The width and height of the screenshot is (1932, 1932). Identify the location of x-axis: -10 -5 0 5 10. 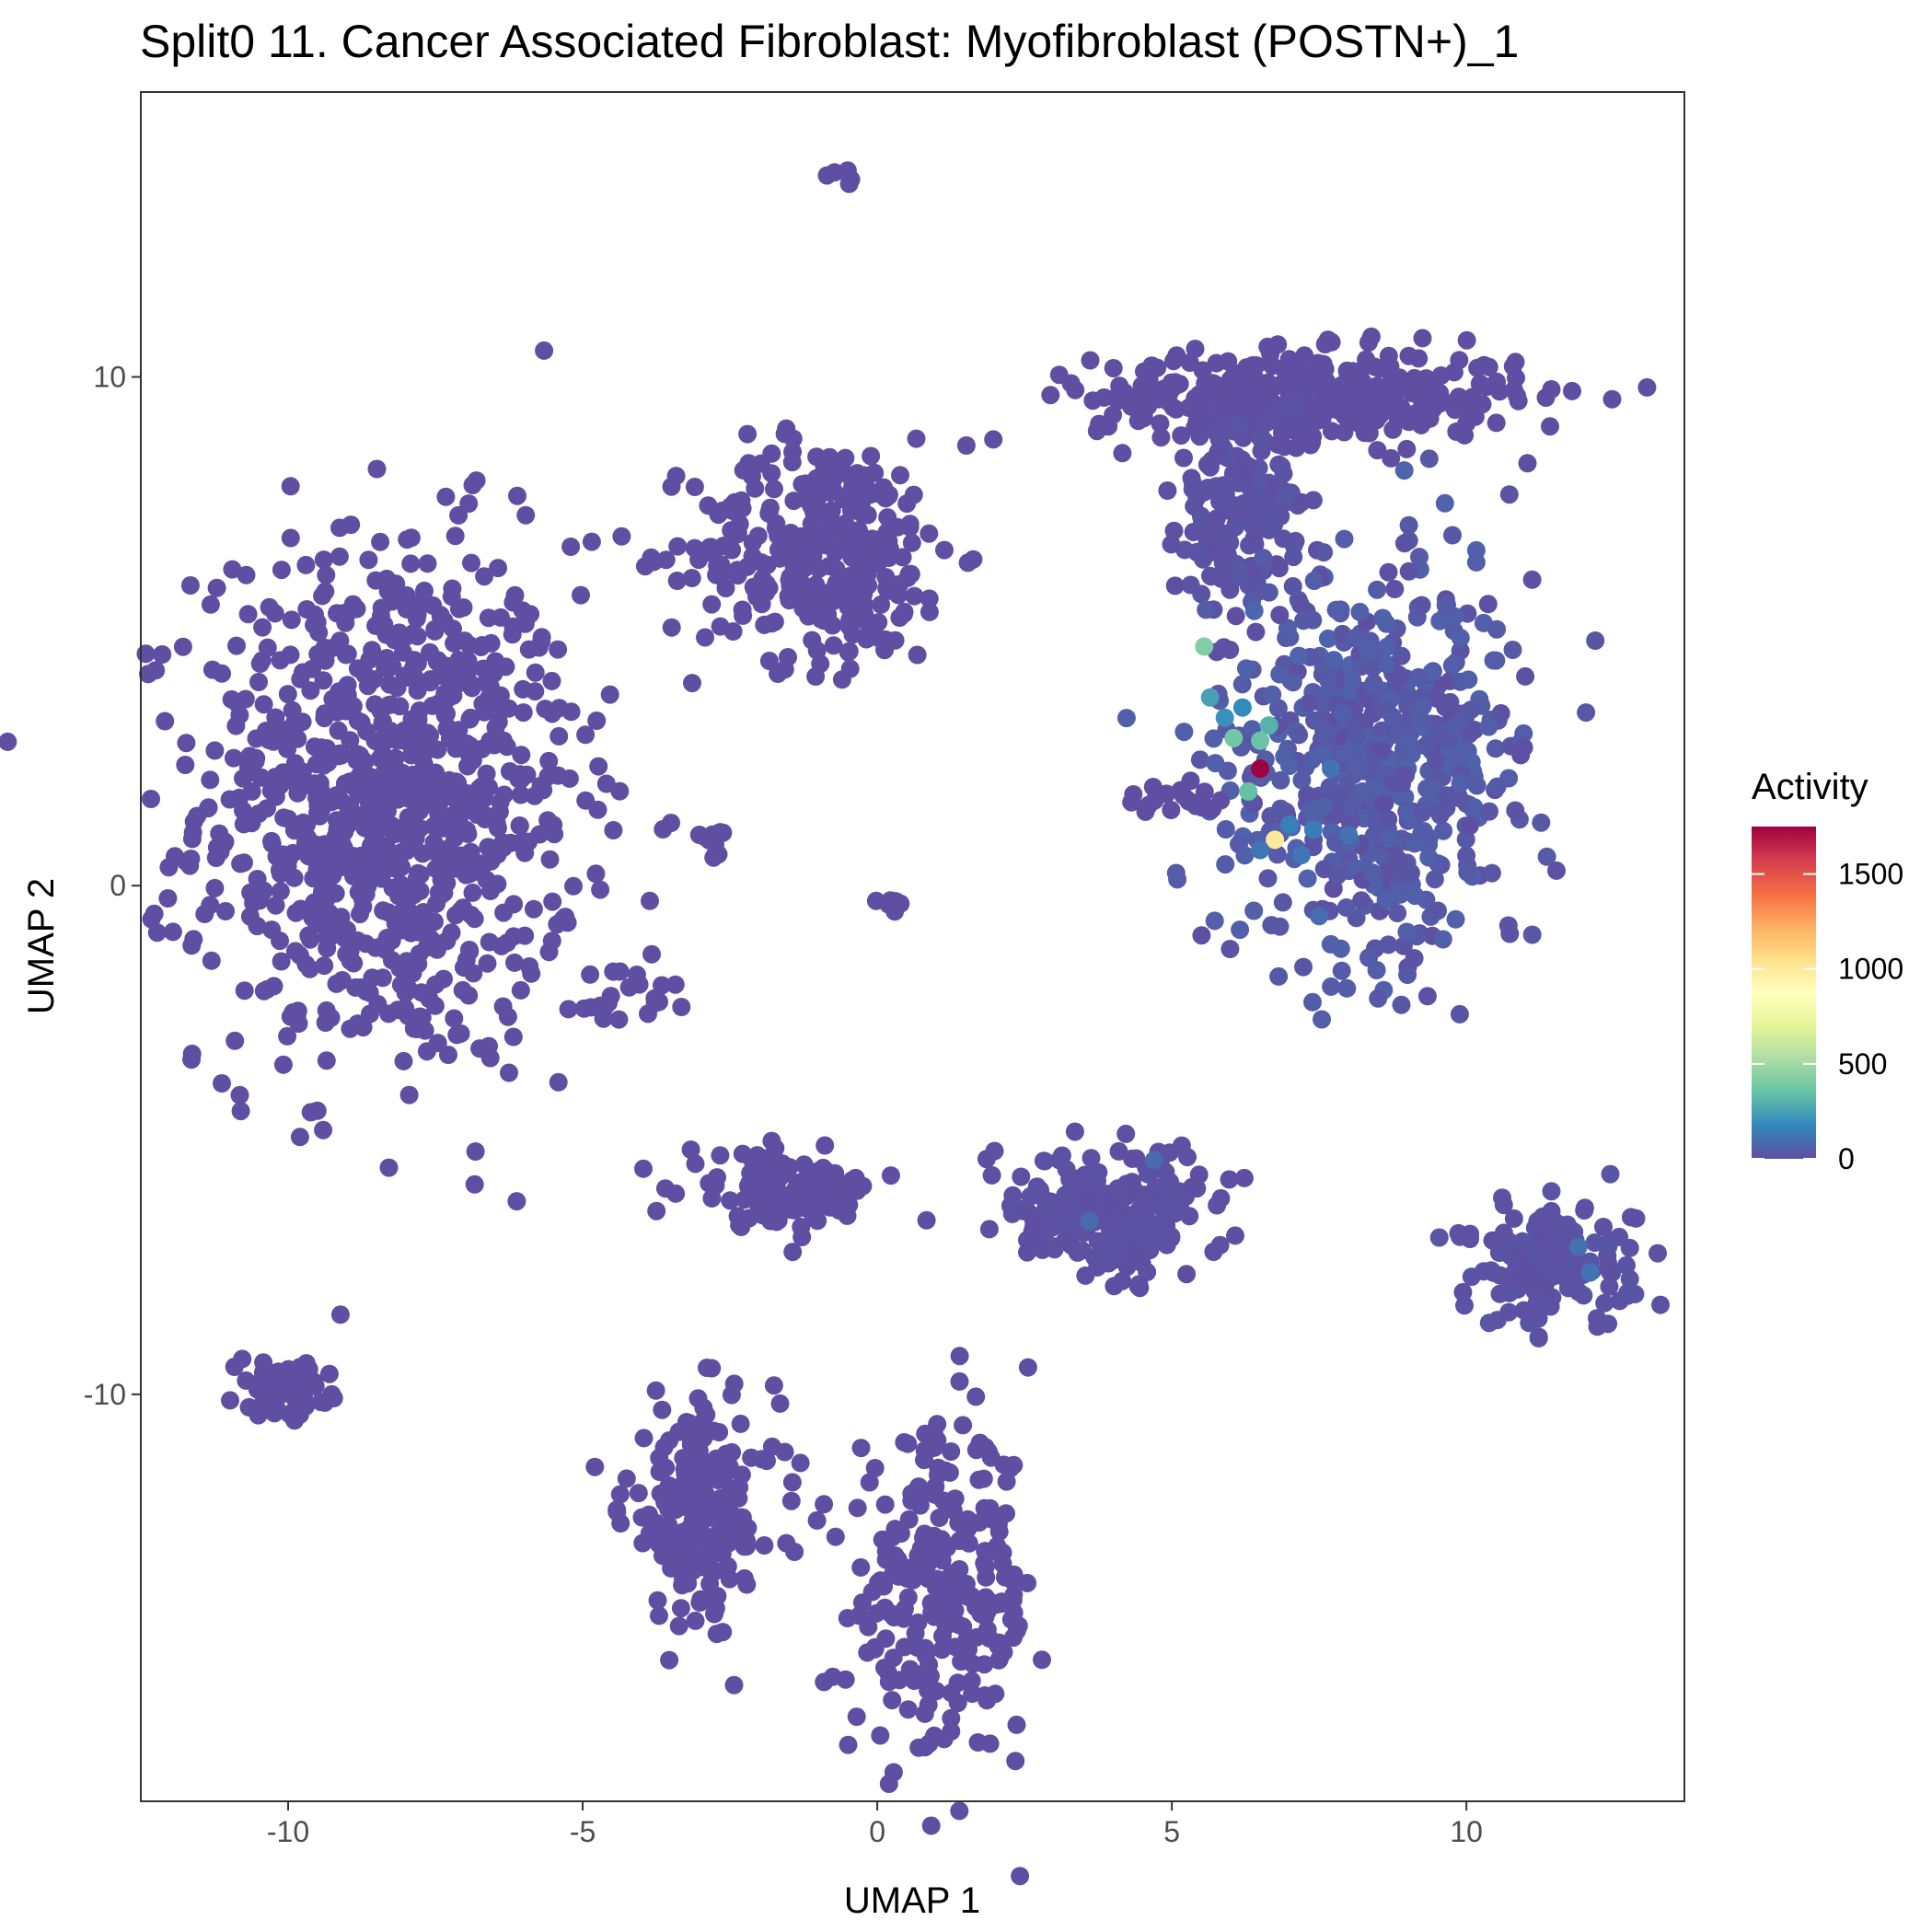
(875, 1825).